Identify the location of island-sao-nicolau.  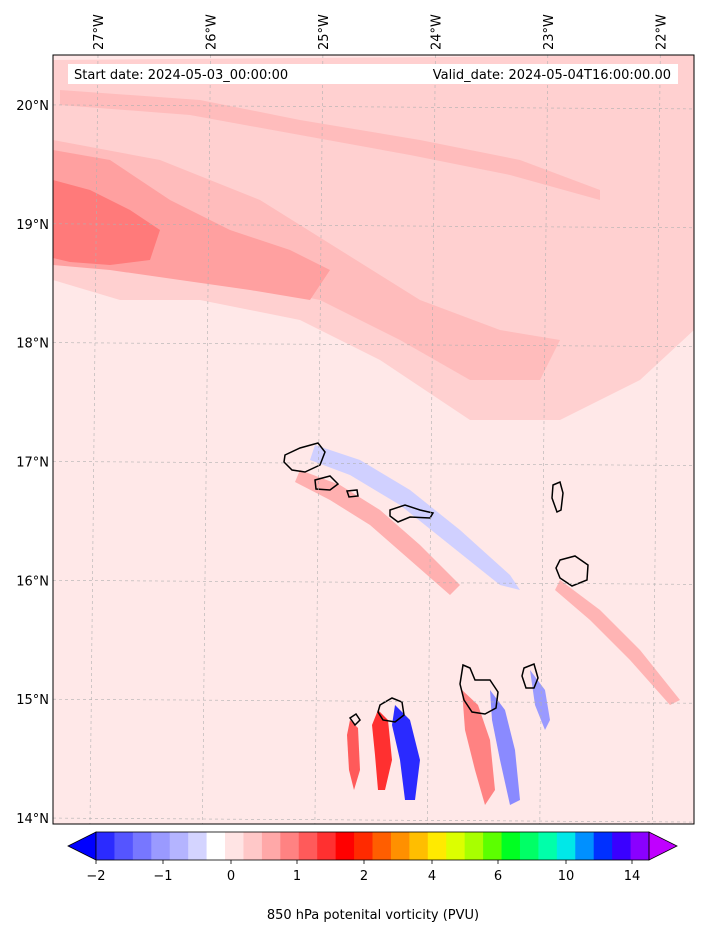
(412, 513).